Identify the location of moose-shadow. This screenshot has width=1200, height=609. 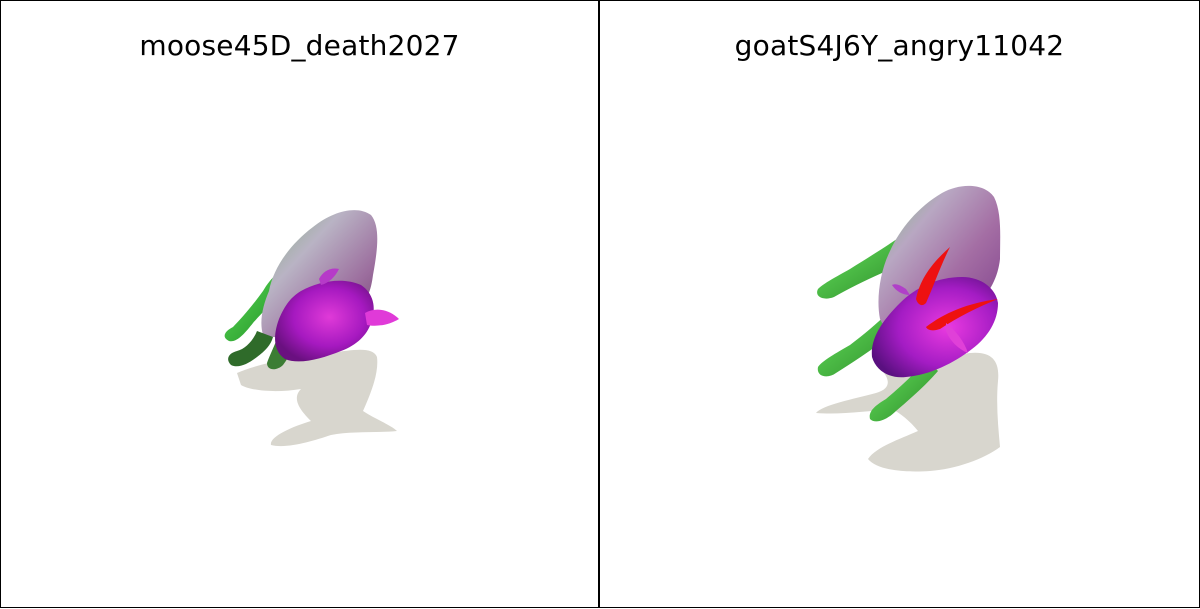
(317, 398).